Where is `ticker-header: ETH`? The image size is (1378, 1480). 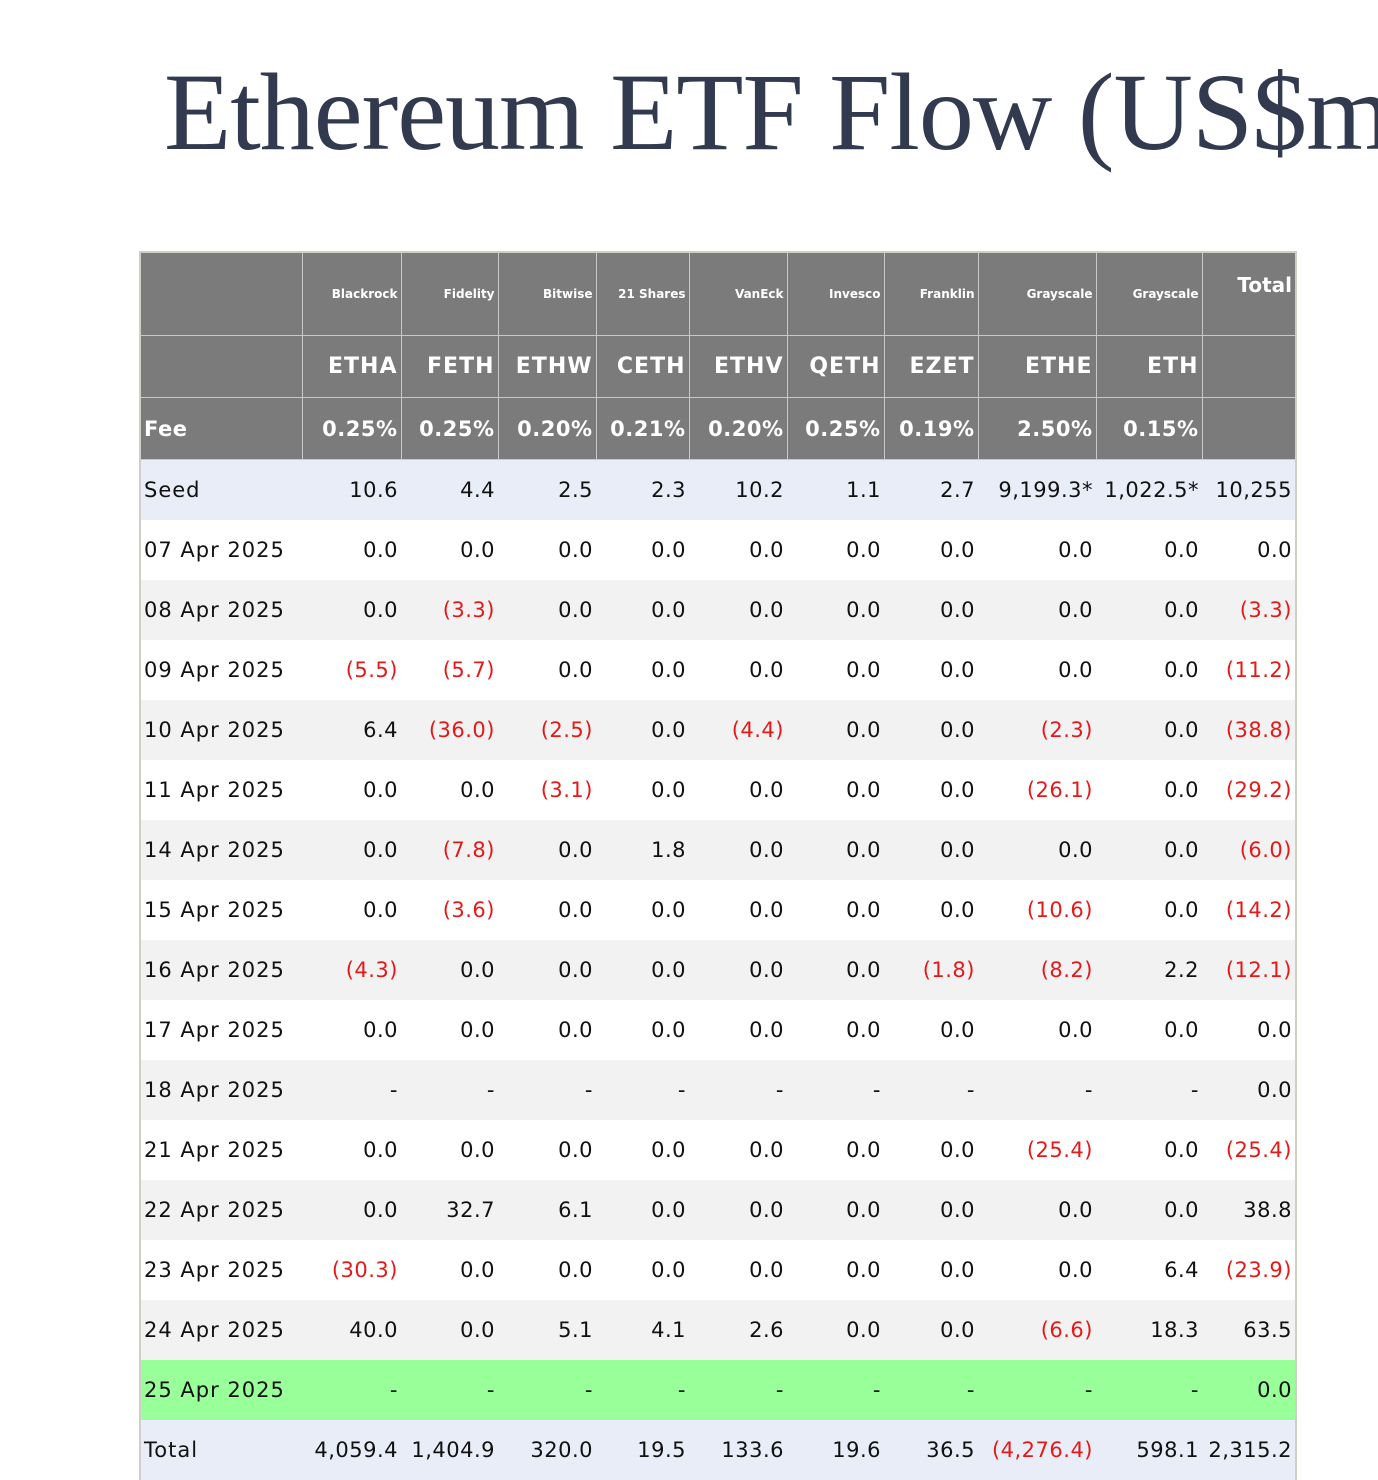 ticker-header: ETH is located at coordinates (1149, 367).